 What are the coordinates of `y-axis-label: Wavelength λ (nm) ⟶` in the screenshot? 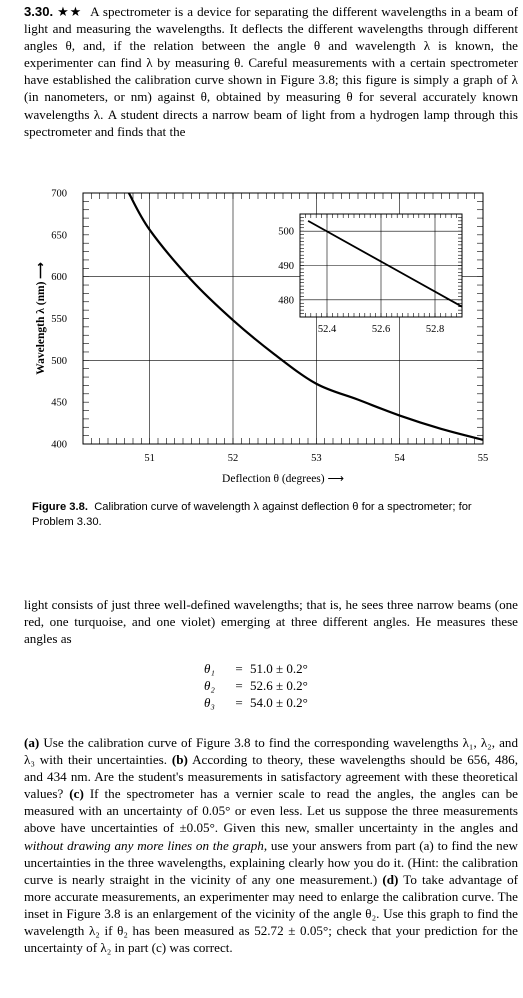 It's located at (41, 318).